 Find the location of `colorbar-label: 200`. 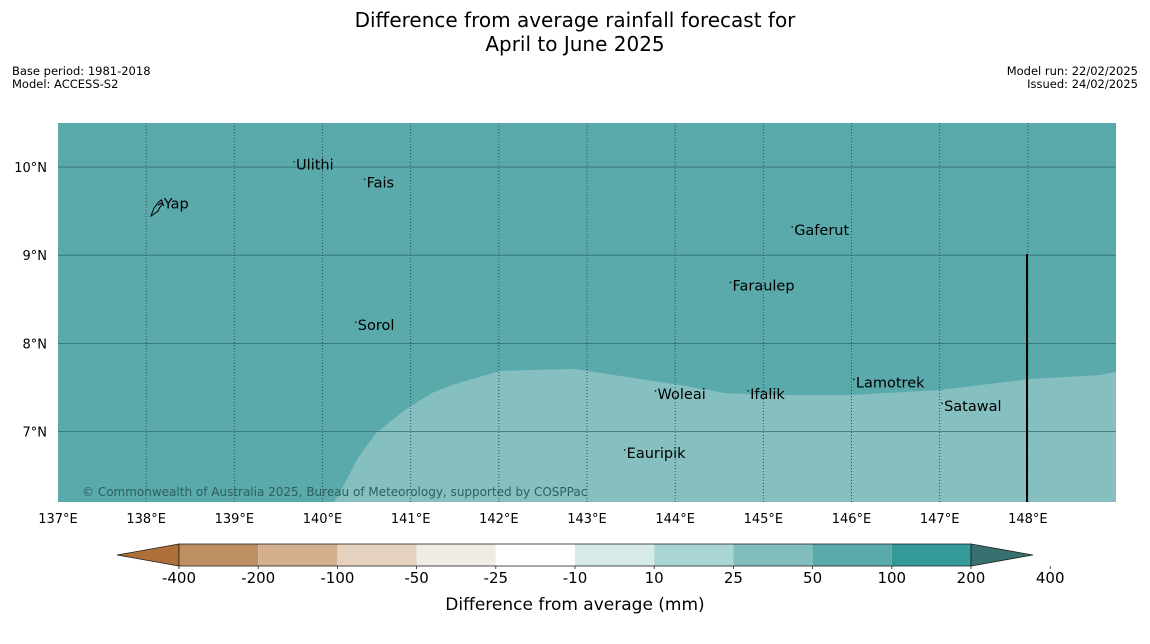

colorbar-label: 200 is located at coordinates (971, 578).